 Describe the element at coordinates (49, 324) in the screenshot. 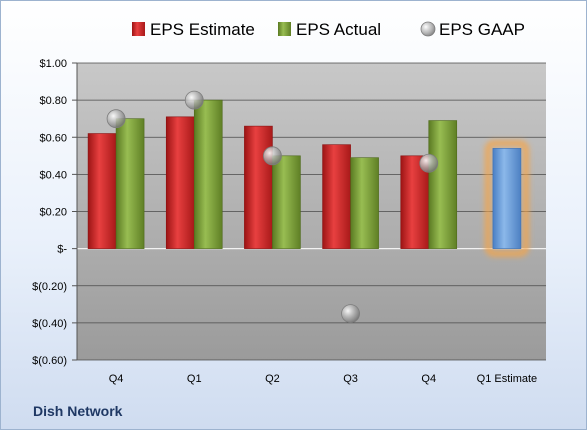

I see `y-tick-label: $(0.40)` at that location.